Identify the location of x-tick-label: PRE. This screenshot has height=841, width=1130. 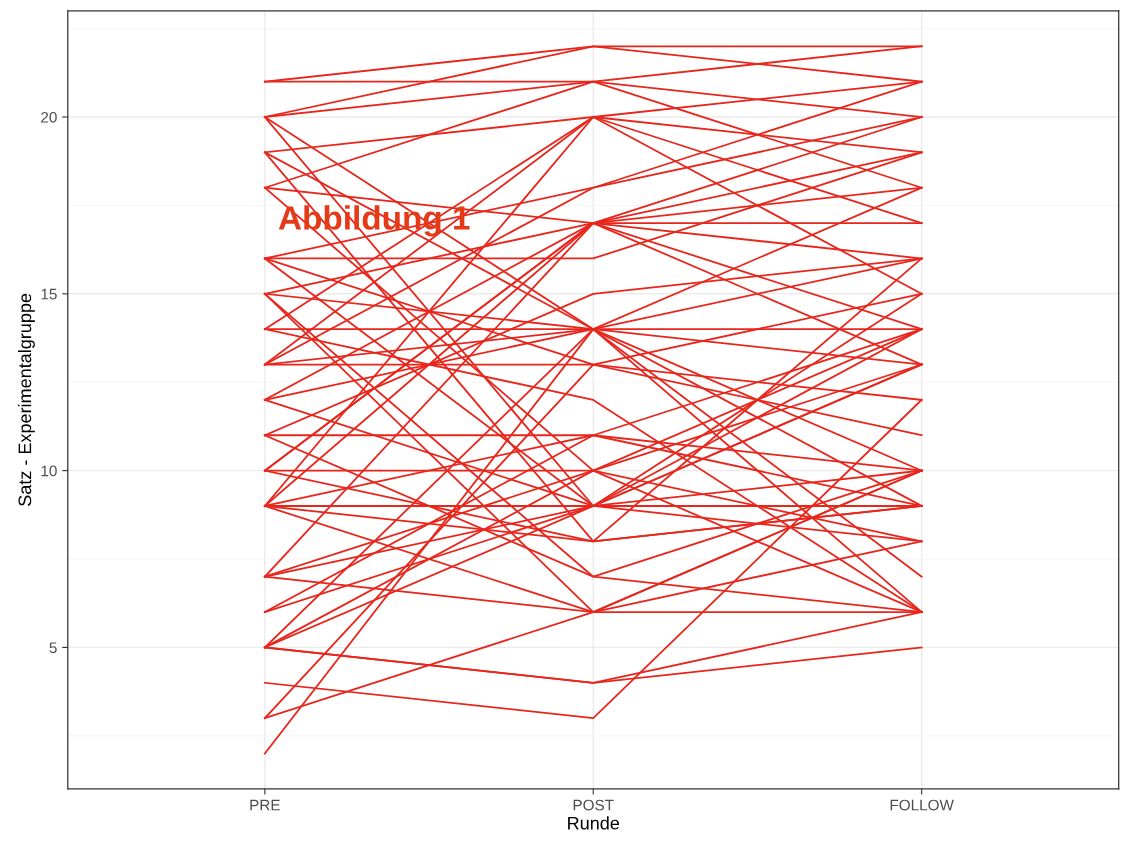
(265, 805).